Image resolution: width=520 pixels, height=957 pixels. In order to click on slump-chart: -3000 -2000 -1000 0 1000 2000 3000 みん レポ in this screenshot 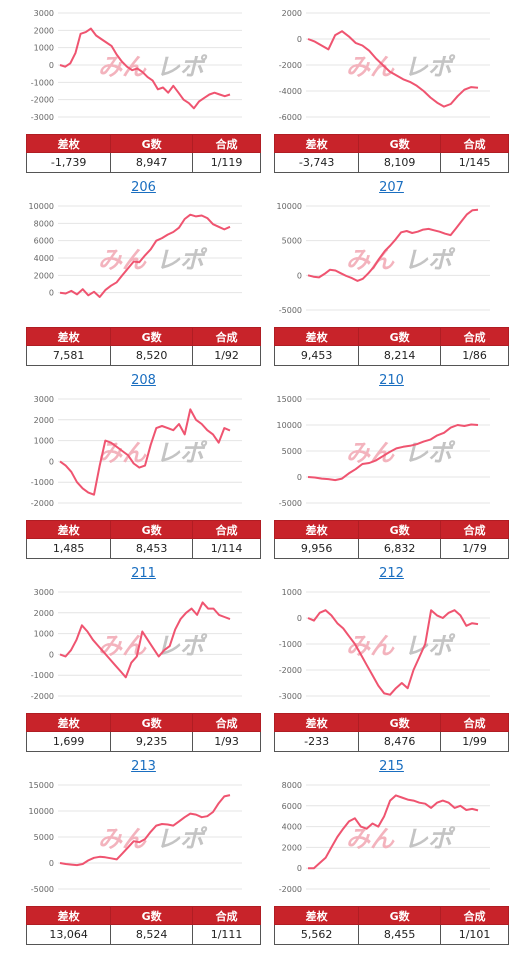, I will do `click(136, 65)`.